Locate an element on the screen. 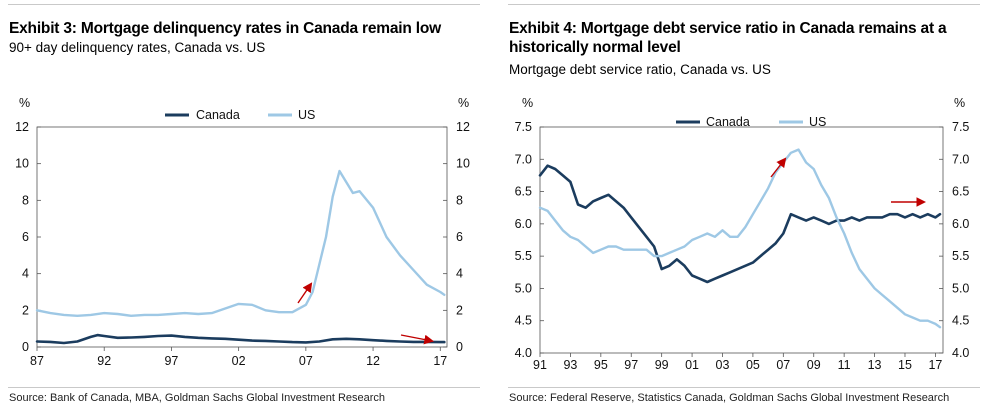 The width and height of the screenshot is (986, 409). x-tick-label: 93 is located at coordinates (570, 365).